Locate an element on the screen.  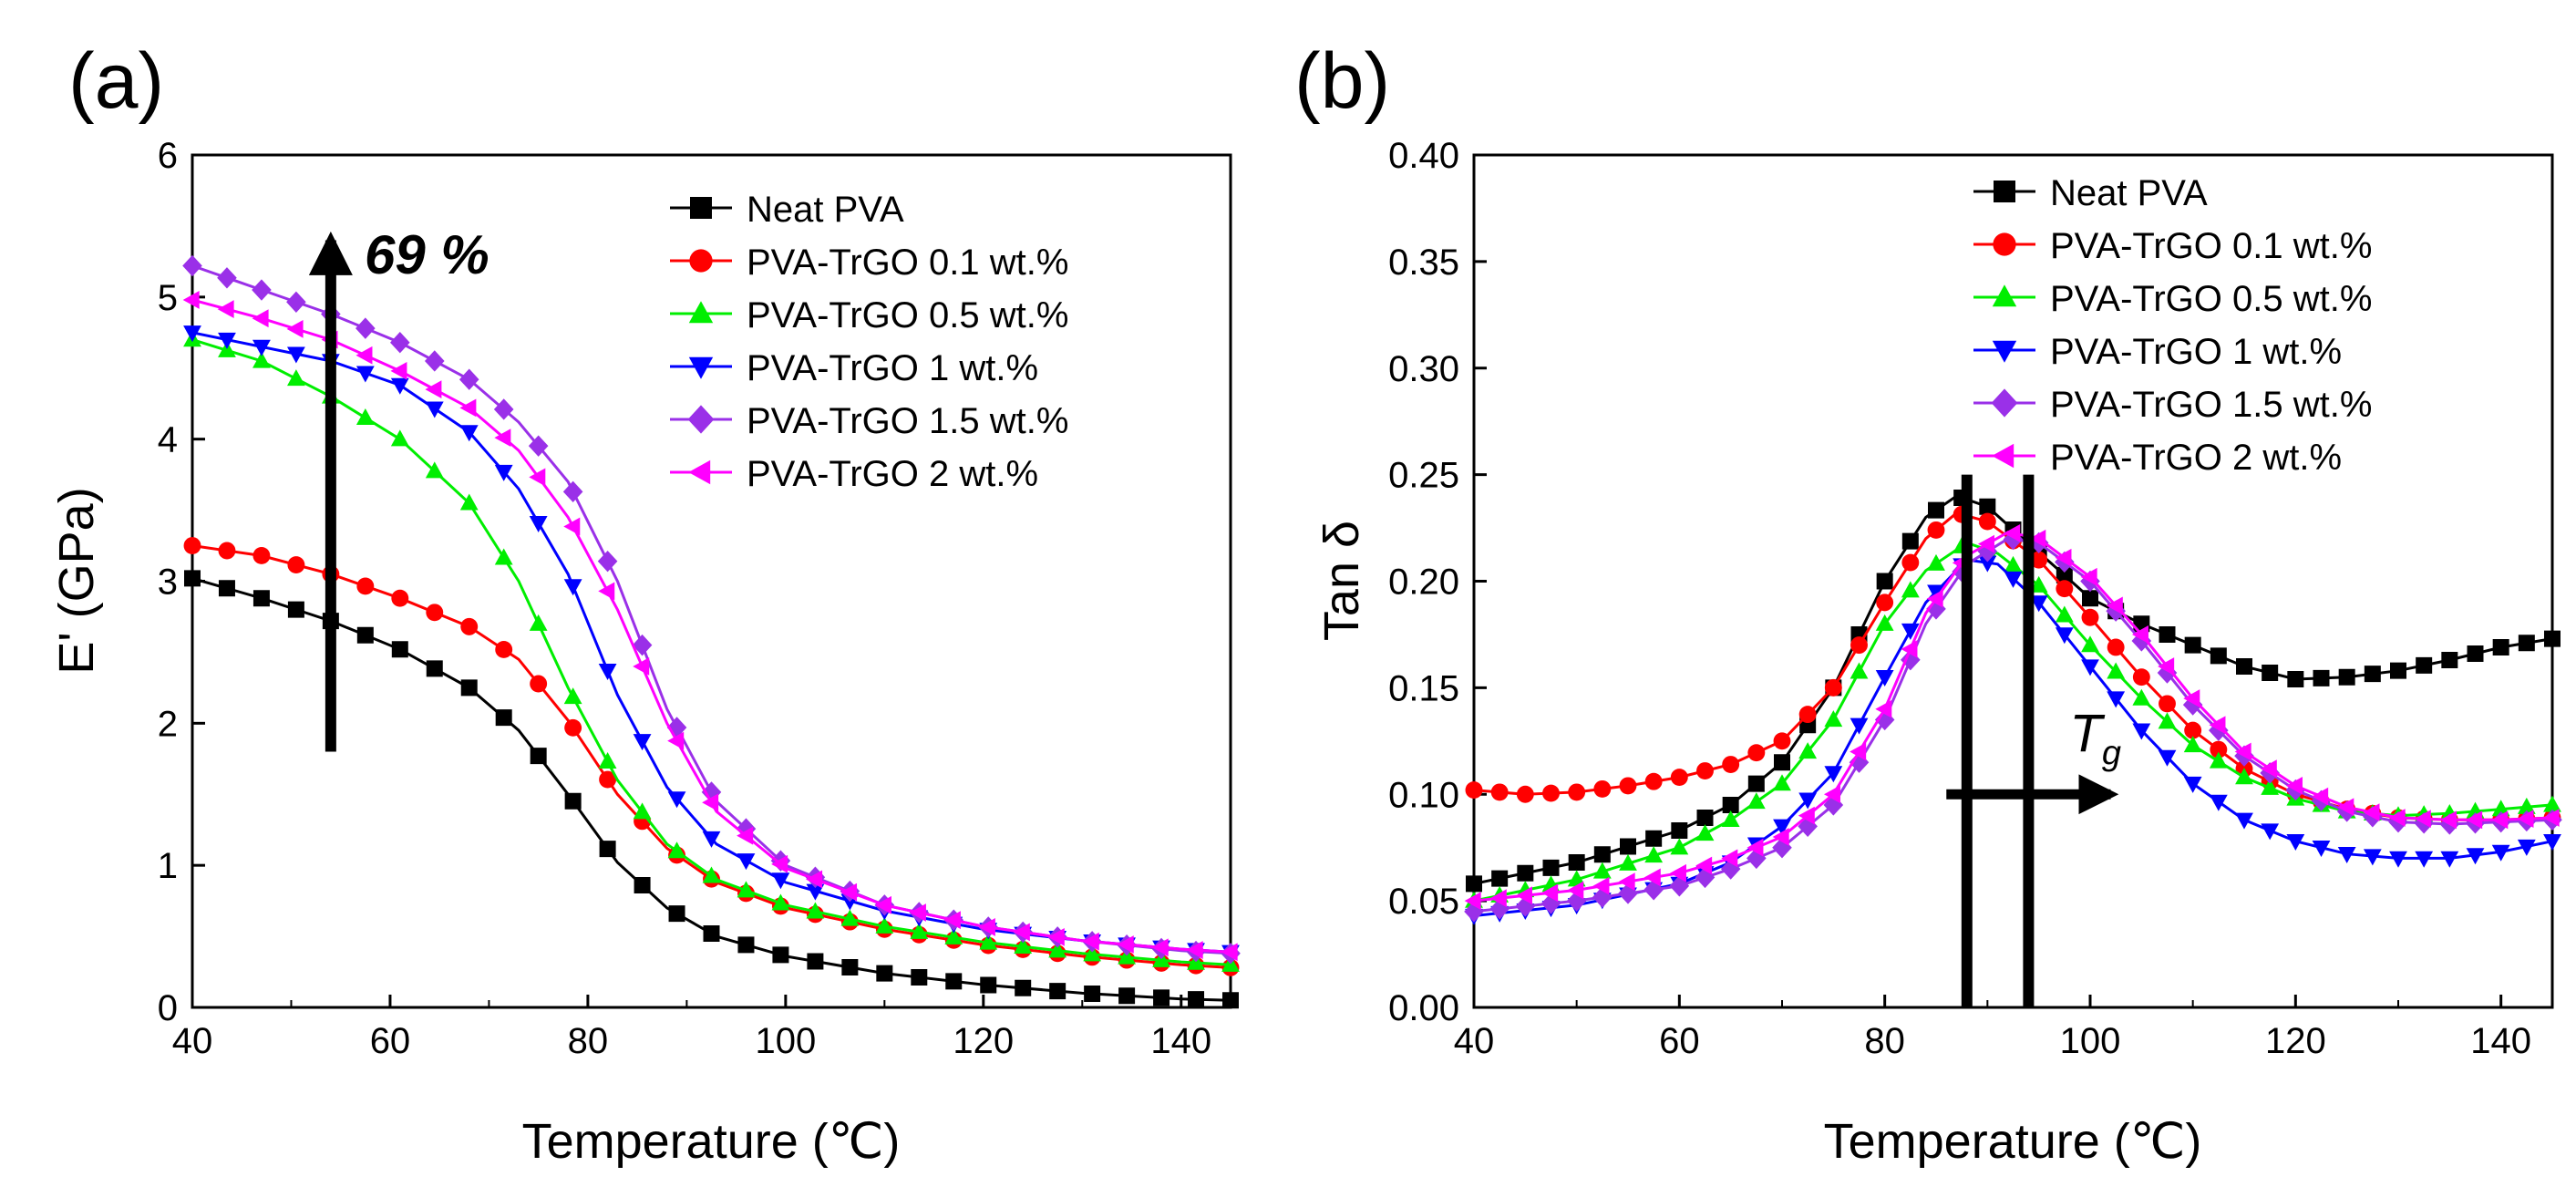
legend-item: PVA-TrGO 2 wt.% is located at coordinates (2157, 458).